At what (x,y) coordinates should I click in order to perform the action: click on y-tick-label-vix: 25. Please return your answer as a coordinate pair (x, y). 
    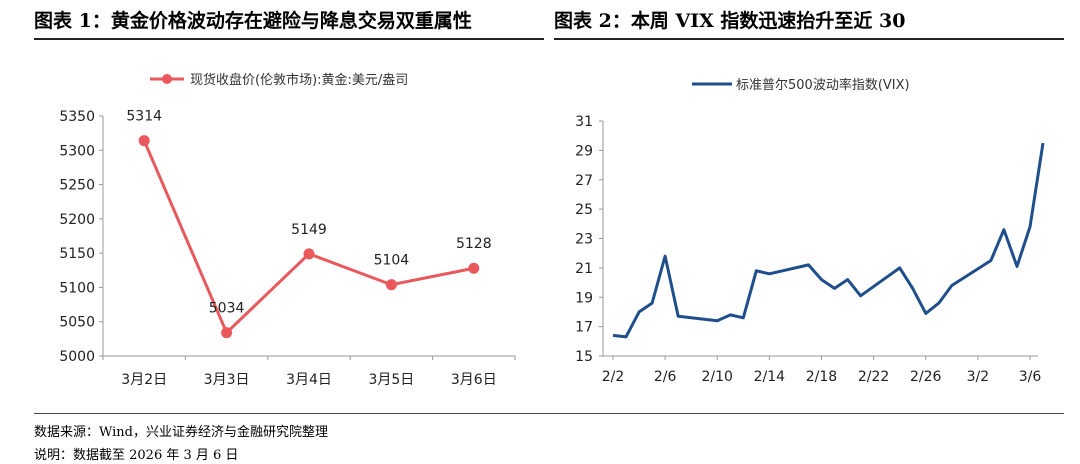
    Looking at the image, I should click on (584, 210).